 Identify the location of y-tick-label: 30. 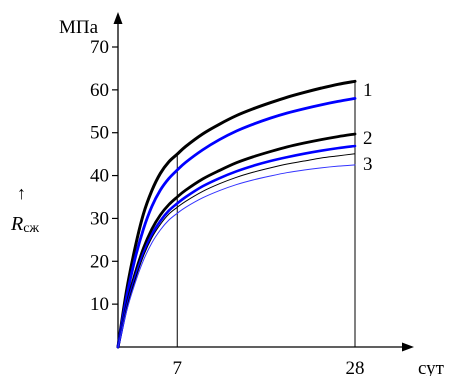
(99, 218).